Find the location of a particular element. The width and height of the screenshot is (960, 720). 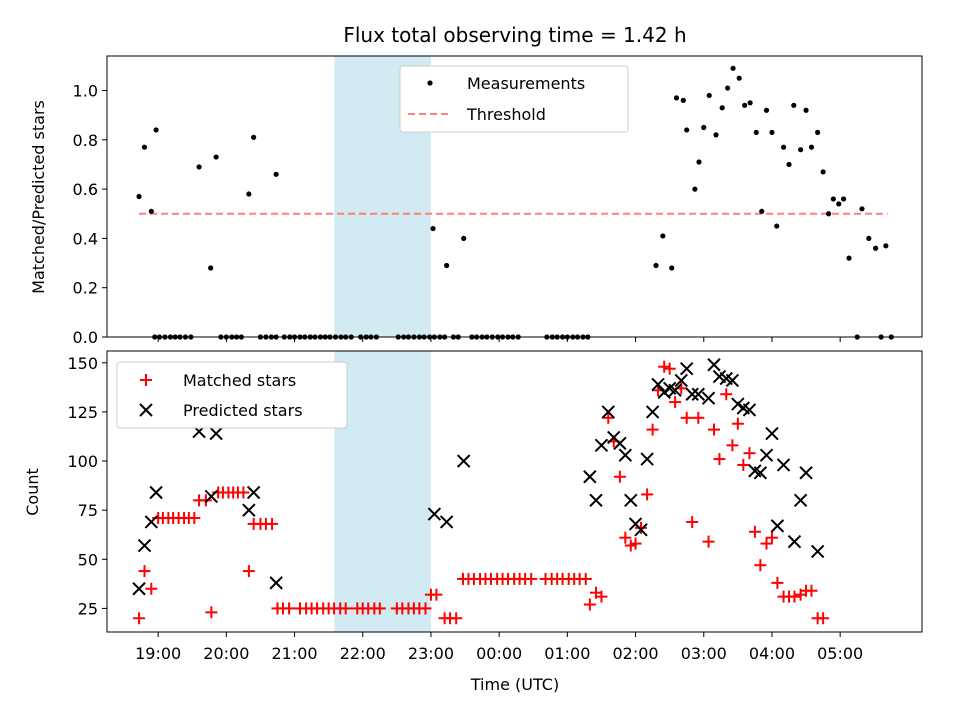

top-y-tick-label: 0.8 is located at coordinates (85, 140).